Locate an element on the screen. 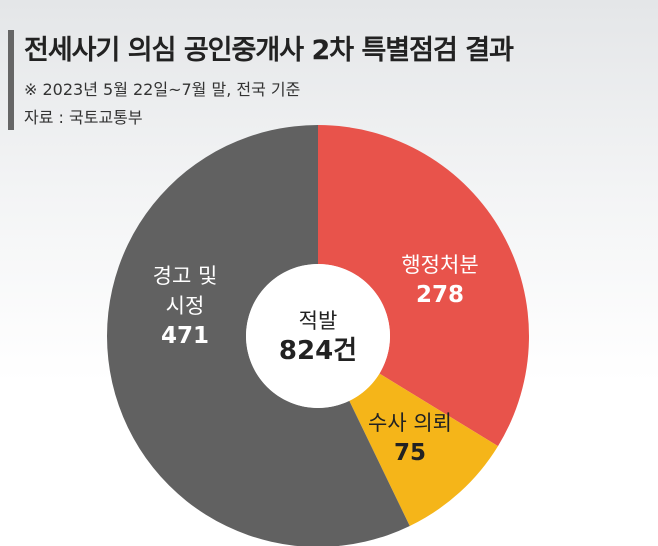 Image resolution: width=658 pixels, height=546 pixels. slice is located at coordinates (423, 450).